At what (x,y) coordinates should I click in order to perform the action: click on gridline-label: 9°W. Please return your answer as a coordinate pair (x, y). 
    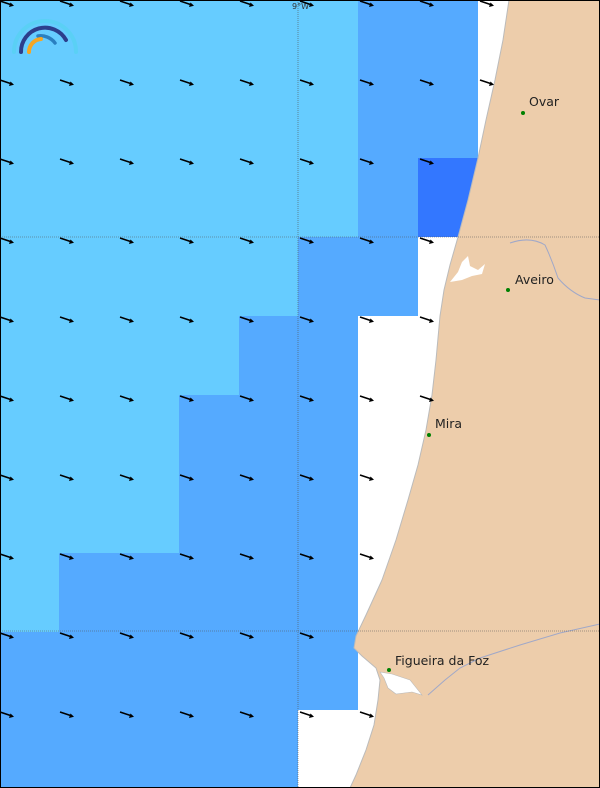
    Looking at the image, I should click on (300, 6).